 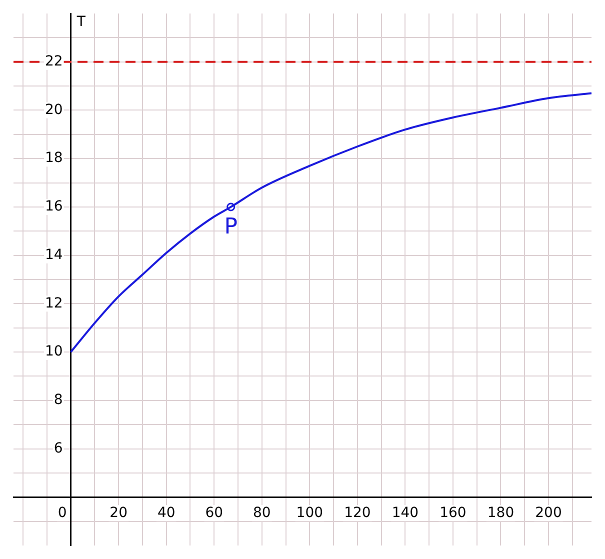 What do you see at coordinates (53, 206) in the screenshot?
I see `y-tick-label: 16` at bounding box center [53, 206].